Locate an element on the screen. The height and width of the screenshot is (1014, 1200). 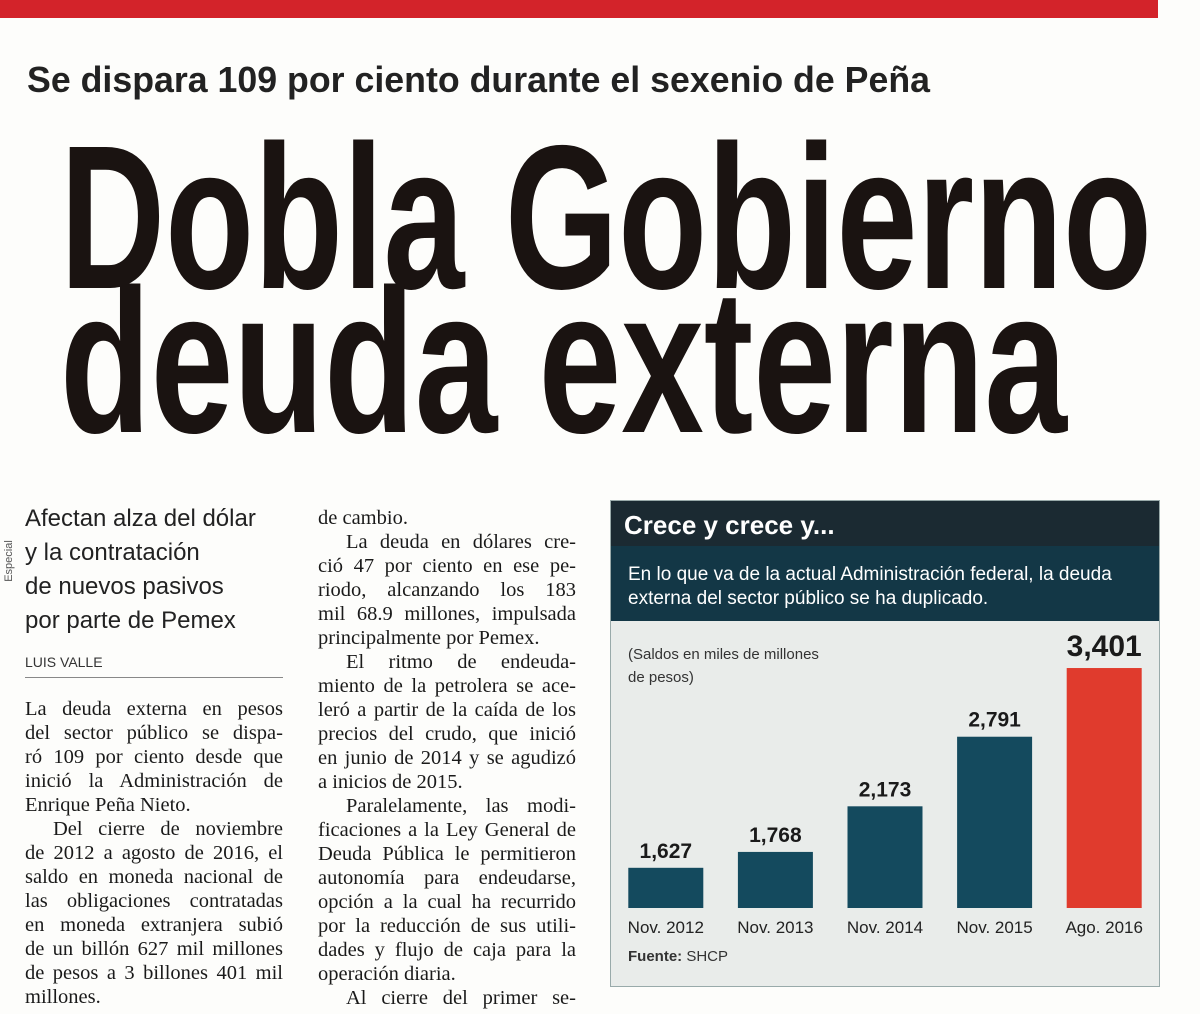
text-line: saldo en moneda nacional de is located at coordinates (154, 877).